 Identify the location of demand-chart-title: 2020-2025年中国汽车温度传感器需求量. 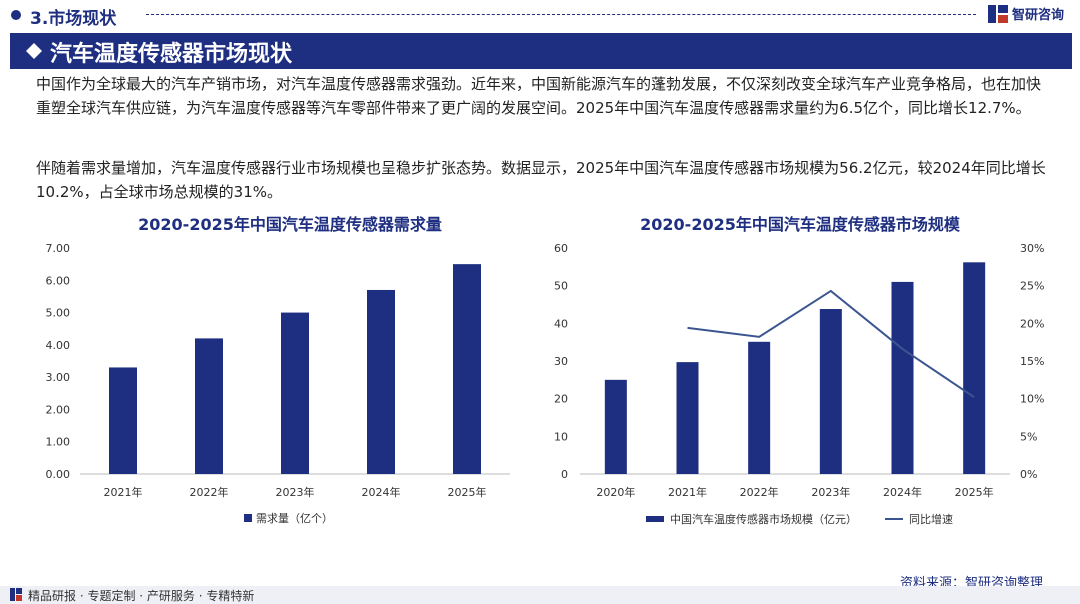
(290, 224).